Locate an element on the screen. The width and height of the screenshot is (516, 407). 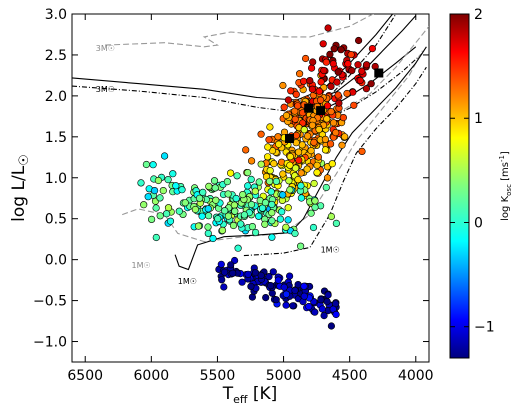
y-tick-label: 3.0 is located at coordinates (56, 15).